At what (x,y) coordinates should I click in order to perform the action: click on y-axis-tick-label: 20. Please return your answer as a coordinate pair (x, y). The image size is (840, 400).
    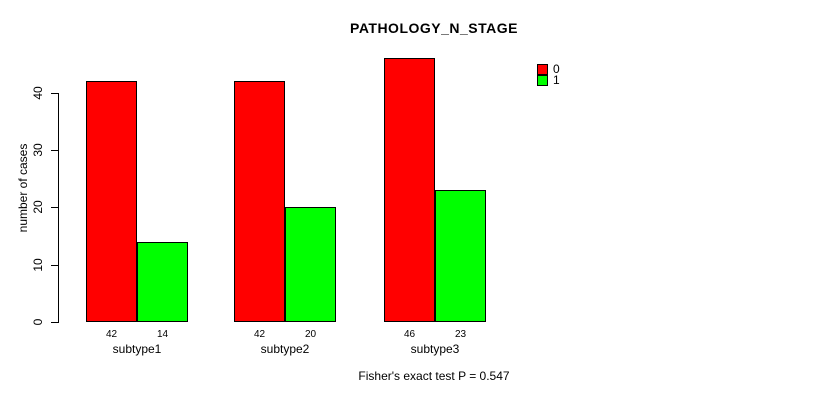
    Looking at the image, I should click on (38, 207).